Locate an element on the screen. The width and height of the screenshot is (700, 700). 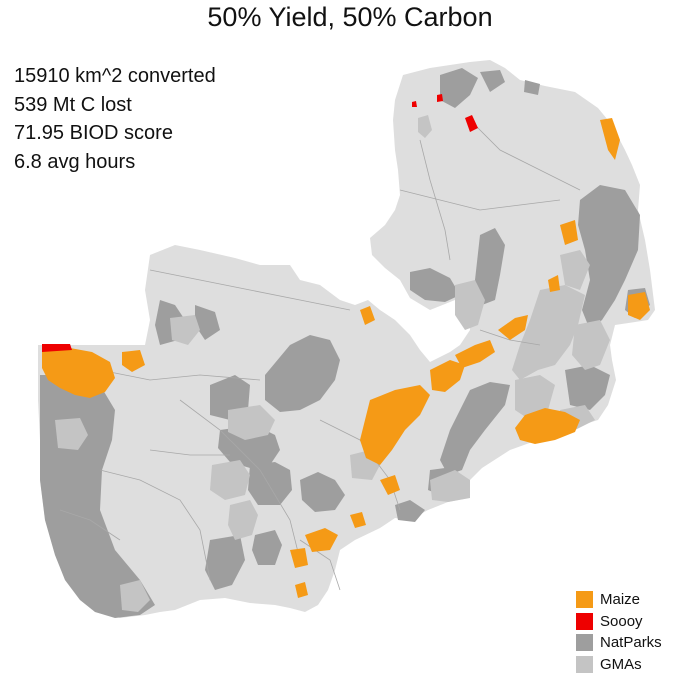
legend-swatch-soooy is located at coordinates (584, 621).